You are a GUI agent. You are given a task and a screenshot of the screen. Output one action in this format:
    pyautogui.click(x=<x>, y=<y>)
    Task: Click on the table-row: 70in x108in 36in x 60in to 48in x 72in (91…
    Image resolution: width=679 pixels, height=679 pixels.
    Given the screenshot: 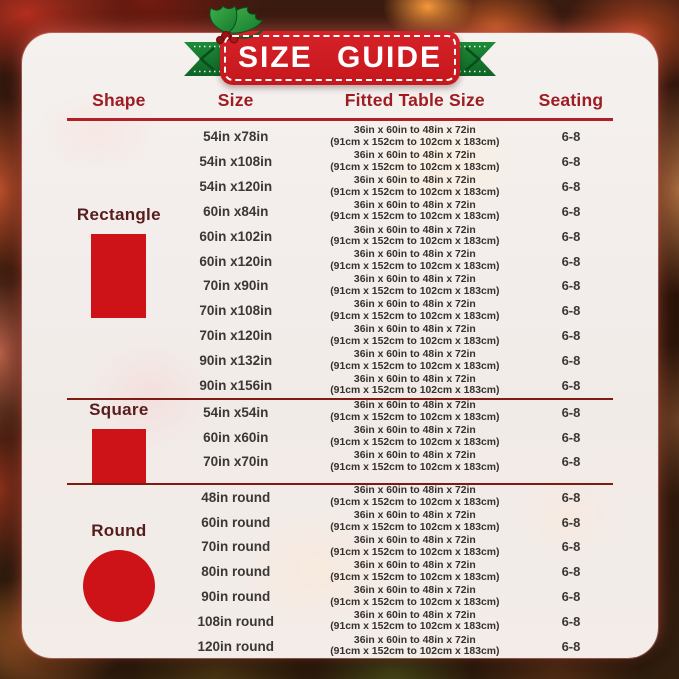 What is the action you would take?
    pyautogui.click(x=392, y=310)
    